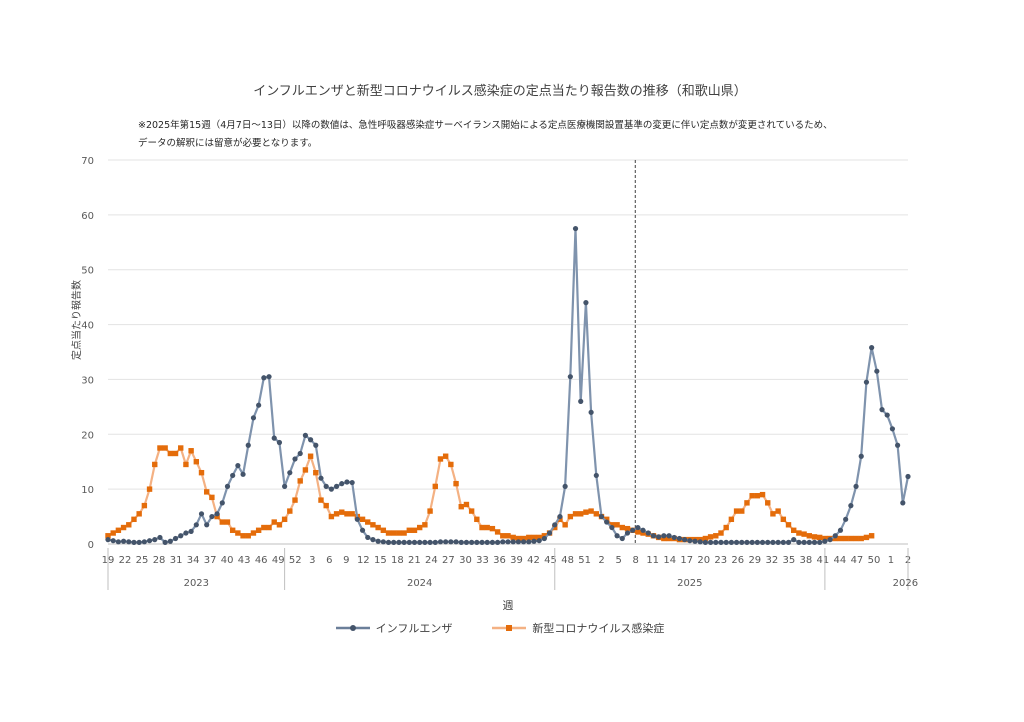 This screenshot has width=1024, height=722. Describe the element at coordinates (669, 560) in the screenshot. I see `x-tick-label: 14` at that location.